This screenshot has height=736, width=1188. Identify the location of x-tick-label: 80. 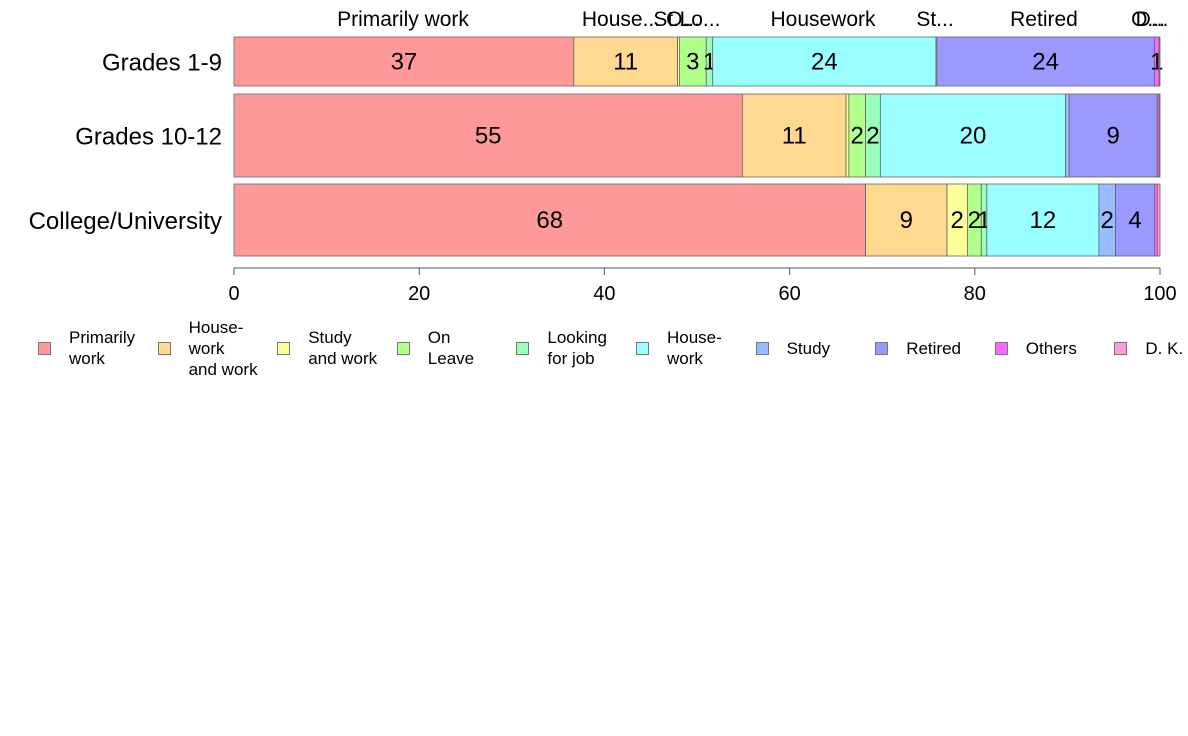
(975, 294).